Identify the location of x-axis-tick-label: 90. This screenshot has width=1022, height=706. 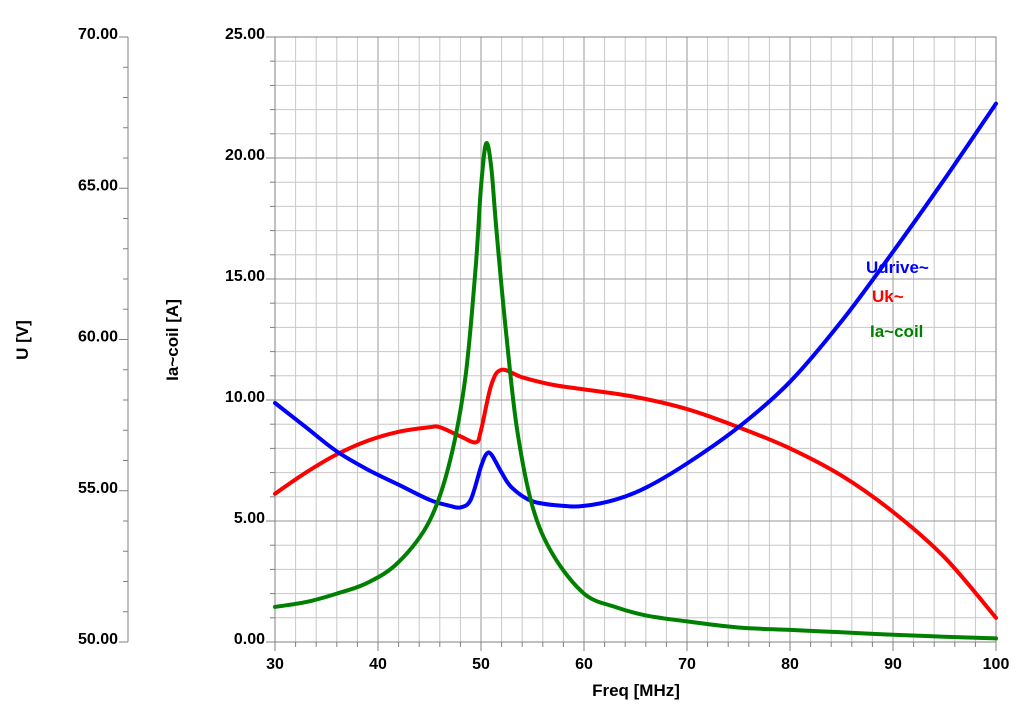
(893, 664).